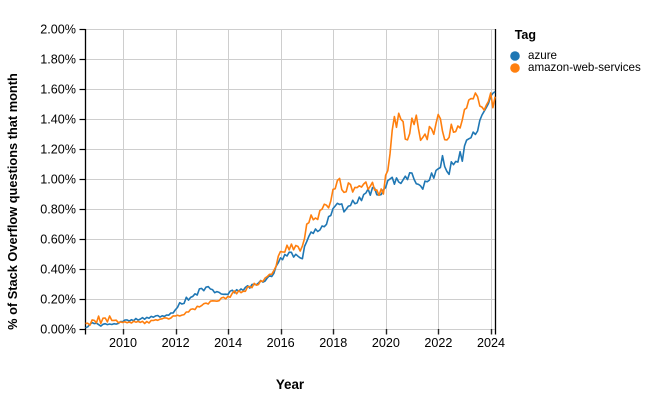 The image size is (654, 406). What do you see at coordinates (58, 329) in the screenshot?
I see `svg-text: 0.00%` at bounding box center [58, 329].